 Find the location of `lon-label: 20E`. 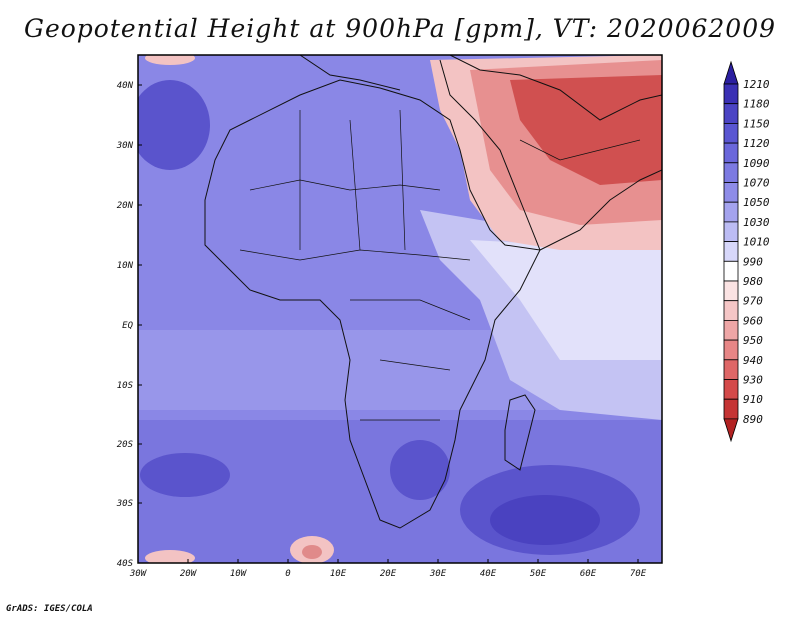

lon-label: 20E is located at coordinates (388, 574).